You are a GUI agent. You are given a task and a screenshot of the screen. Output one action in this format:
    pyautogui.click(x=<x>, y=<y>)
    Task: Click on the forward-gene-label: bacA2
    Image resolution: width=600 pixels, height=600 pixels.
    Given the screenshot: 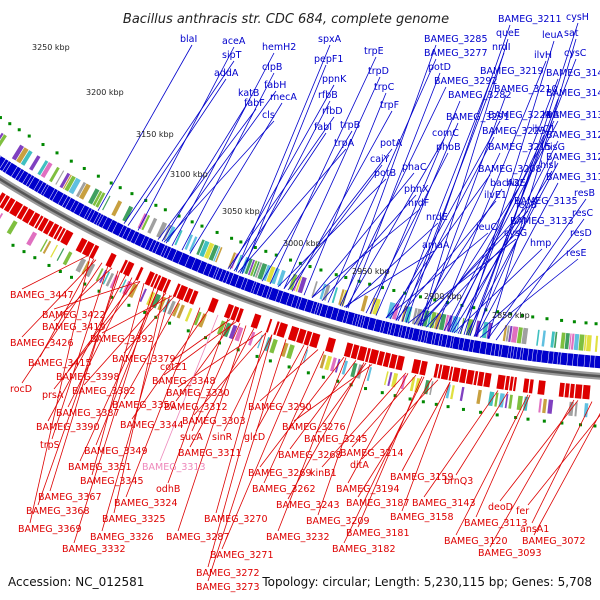 What is the action you would take?
    pyautogui.click(x=505, y=183)
    